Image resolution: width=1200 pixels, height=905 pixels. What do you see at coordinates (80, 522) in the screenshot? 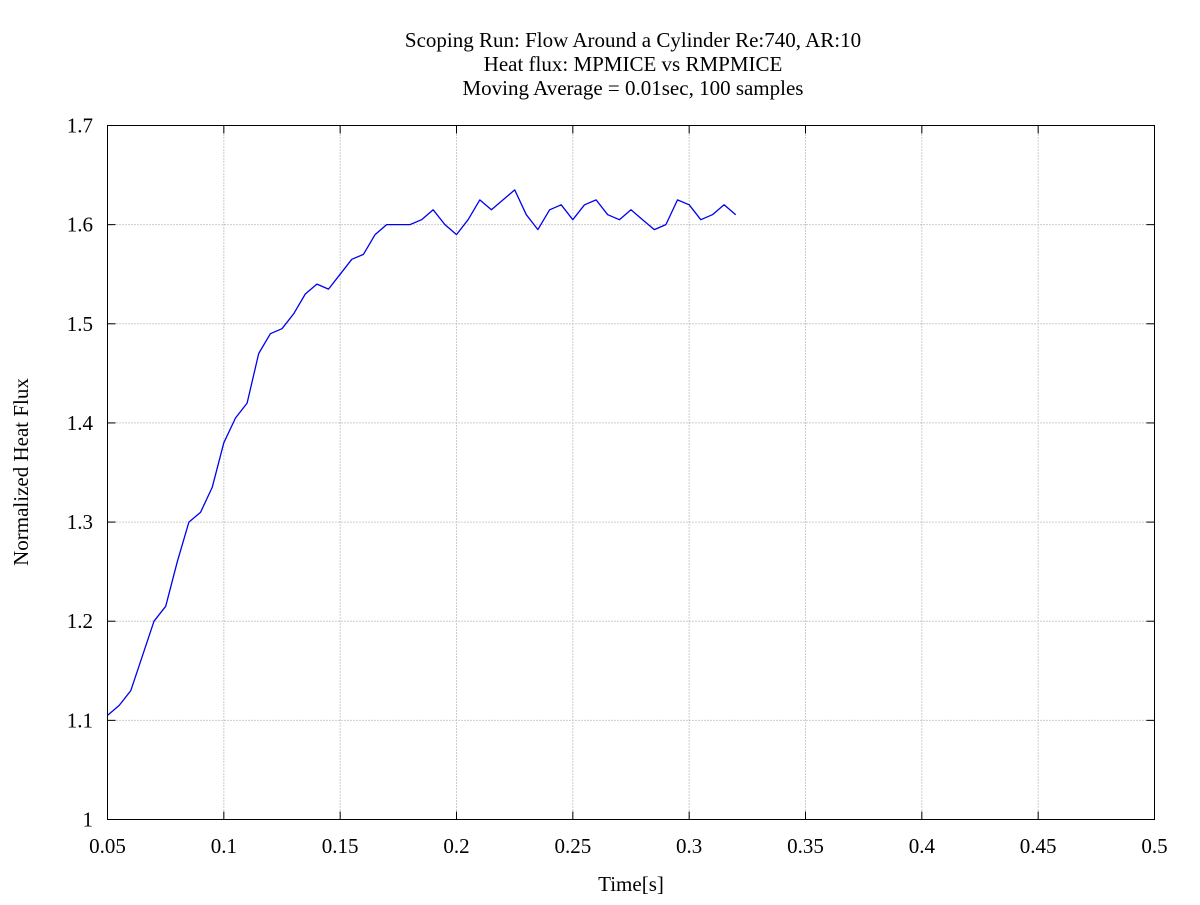
I see `y-tick-label: 1.3` at bounding box center [80, 522].